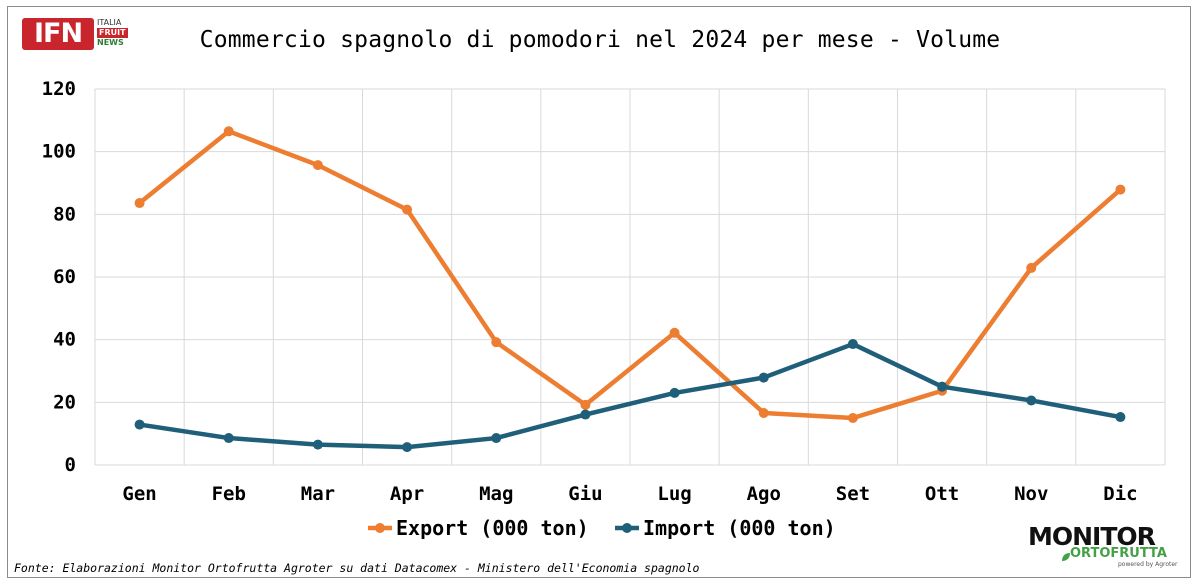 Image resolution: width=1200 pixels, height=587 pixels. I want to click on monitor-logo-sub: ORTOFRUTTA, so click(1118, 553).